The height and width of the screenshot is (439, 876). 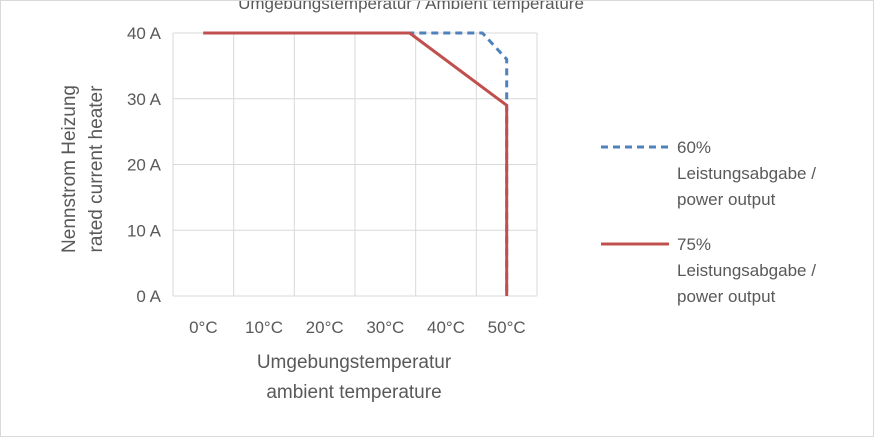 What do you see at coordinates (354, 377) in the screenshot?
I see `x-axis-title: Umgebungstemperatur ambient temperature` at bounding box center [354, 377].